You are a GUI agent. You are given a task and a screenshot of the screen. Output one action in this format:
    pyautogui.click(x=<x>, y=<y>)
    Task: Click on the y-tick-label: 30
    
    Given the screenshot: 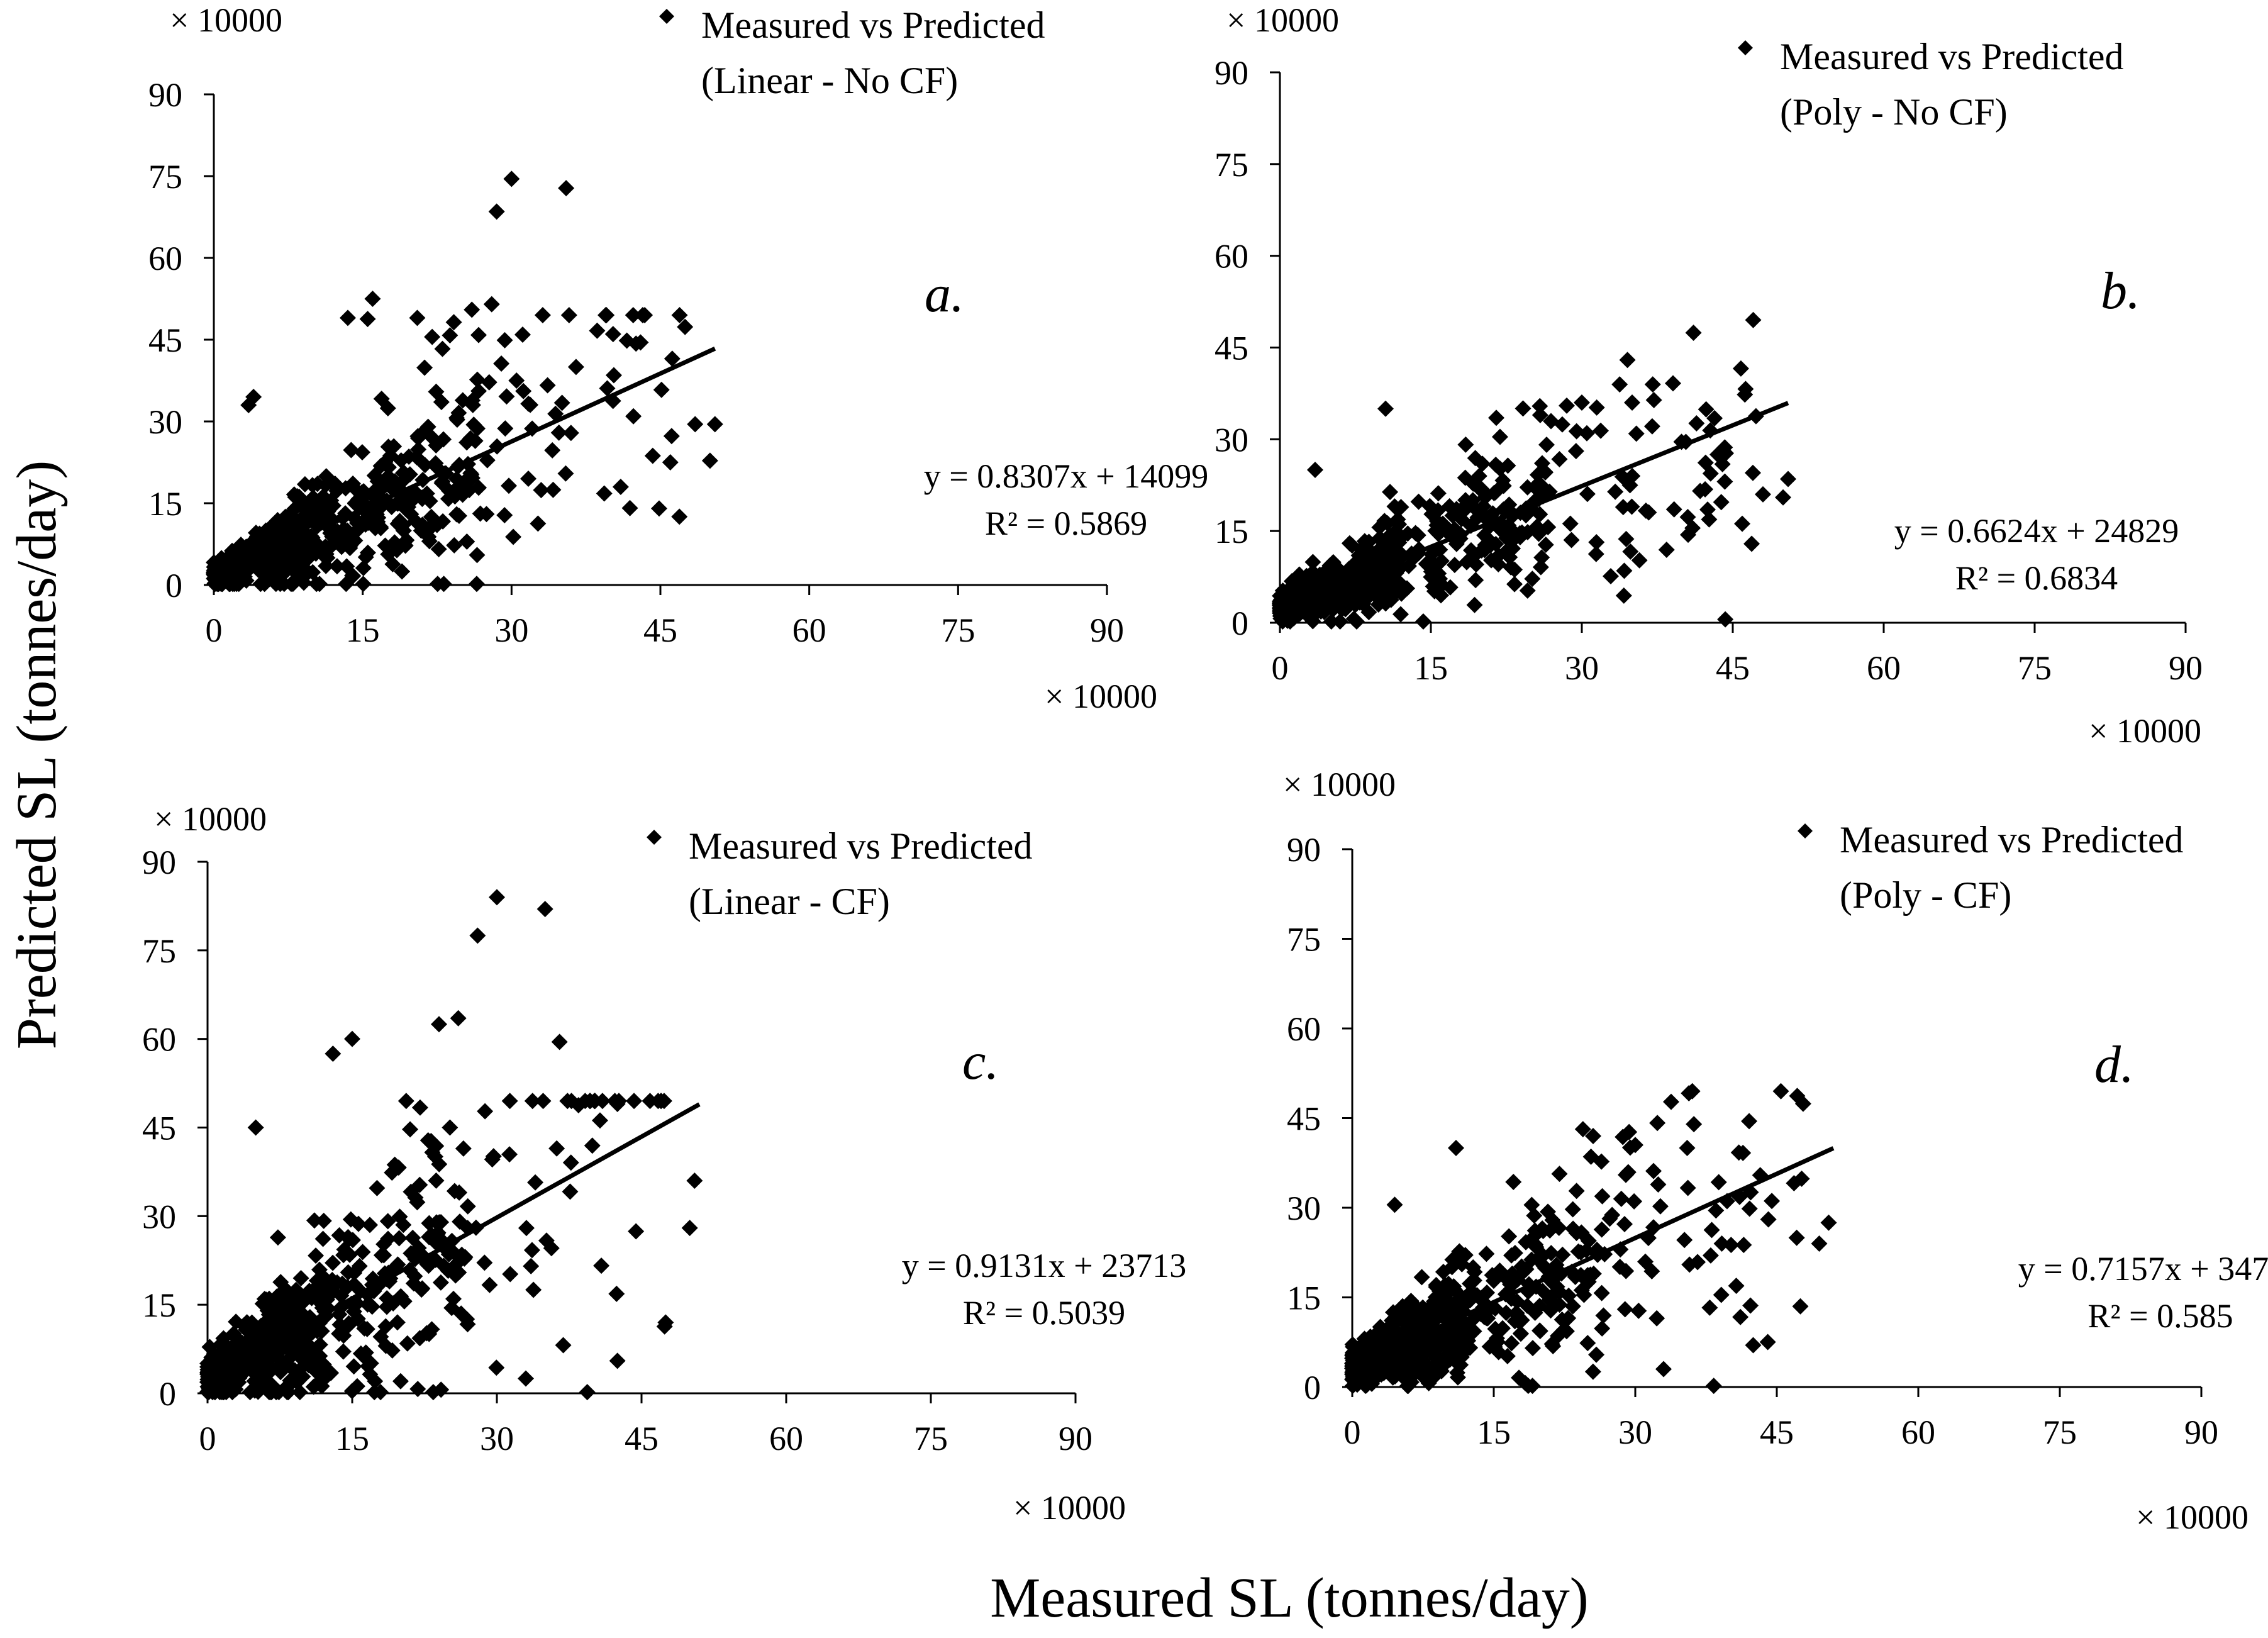 What is the action you would take?
    pyautogui.click(x=1231, y=440)
    